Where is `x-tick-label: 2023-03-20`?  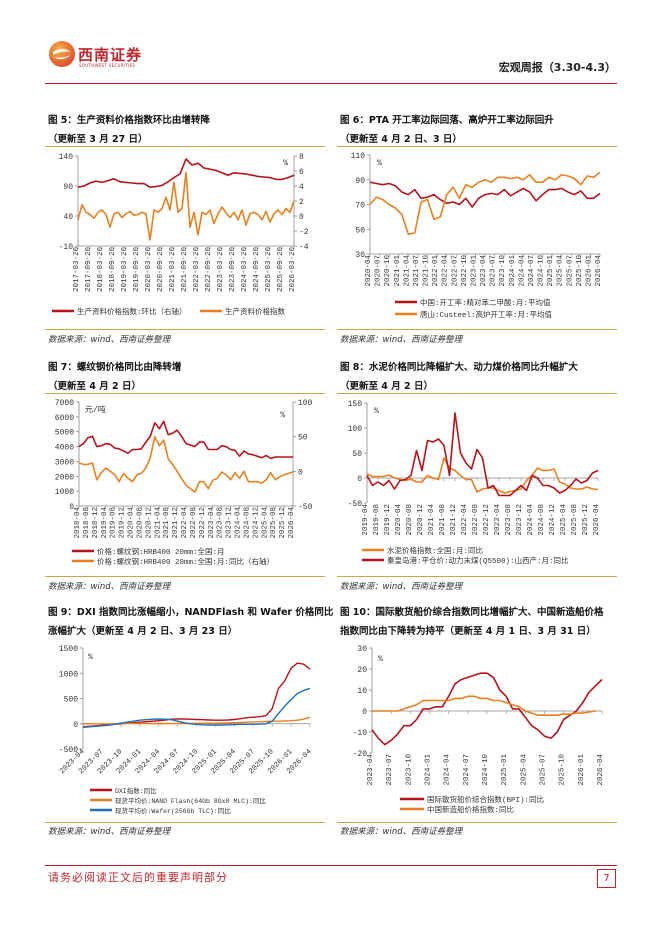 x-tick-label: 2023-03-20 is located at coordinates (221, 270).